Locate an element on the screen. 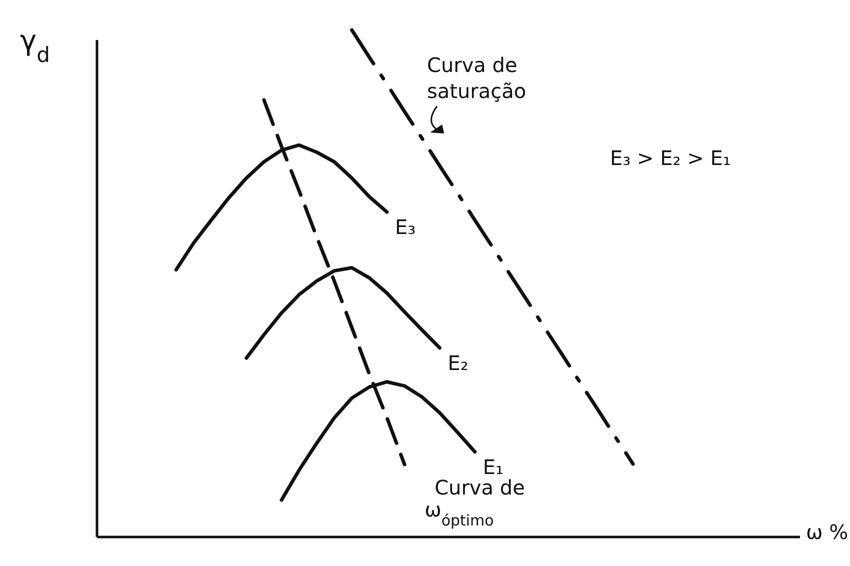  series-label: E₂ is located at coordinates (458, 362).